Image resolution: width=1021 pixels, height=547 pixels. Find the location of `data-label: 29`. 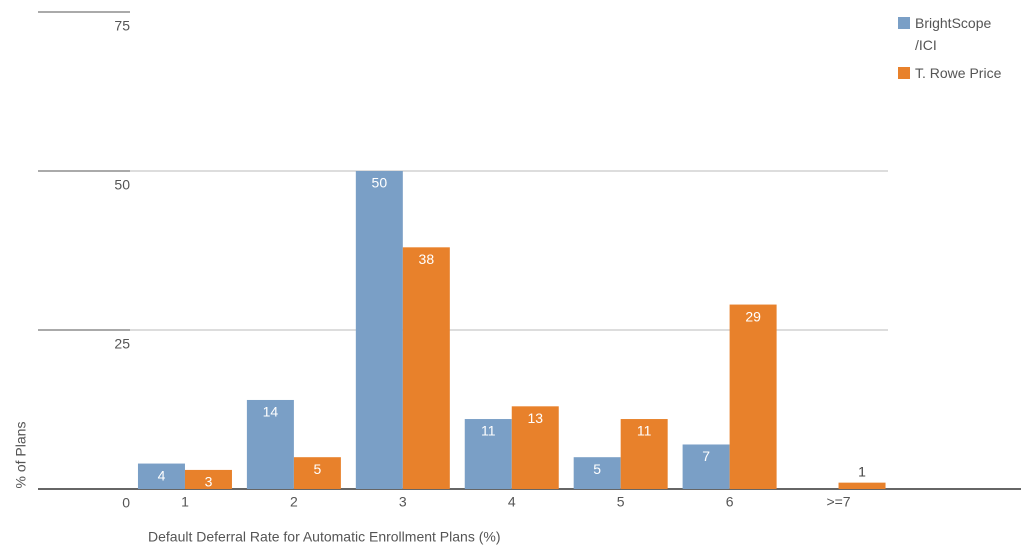

data-label: 29 is located at coordinates (753, 316).